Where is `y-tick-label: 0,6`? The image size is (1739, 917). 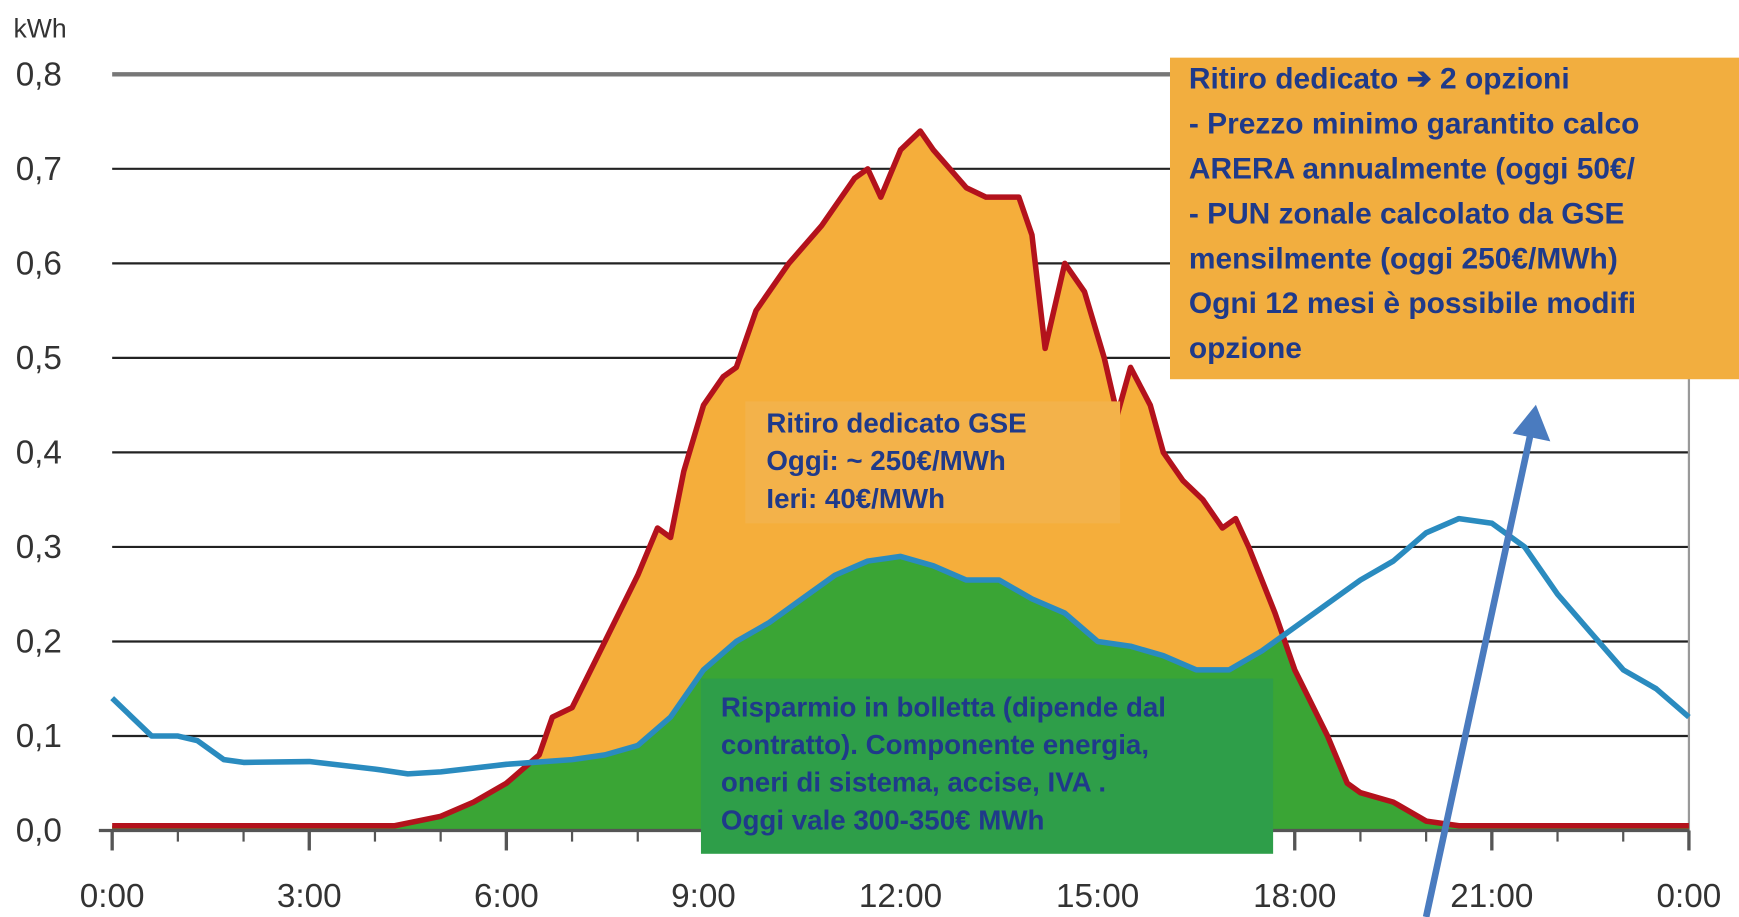 y-tick-label: 0,6 is located at coordinates (39, 263).